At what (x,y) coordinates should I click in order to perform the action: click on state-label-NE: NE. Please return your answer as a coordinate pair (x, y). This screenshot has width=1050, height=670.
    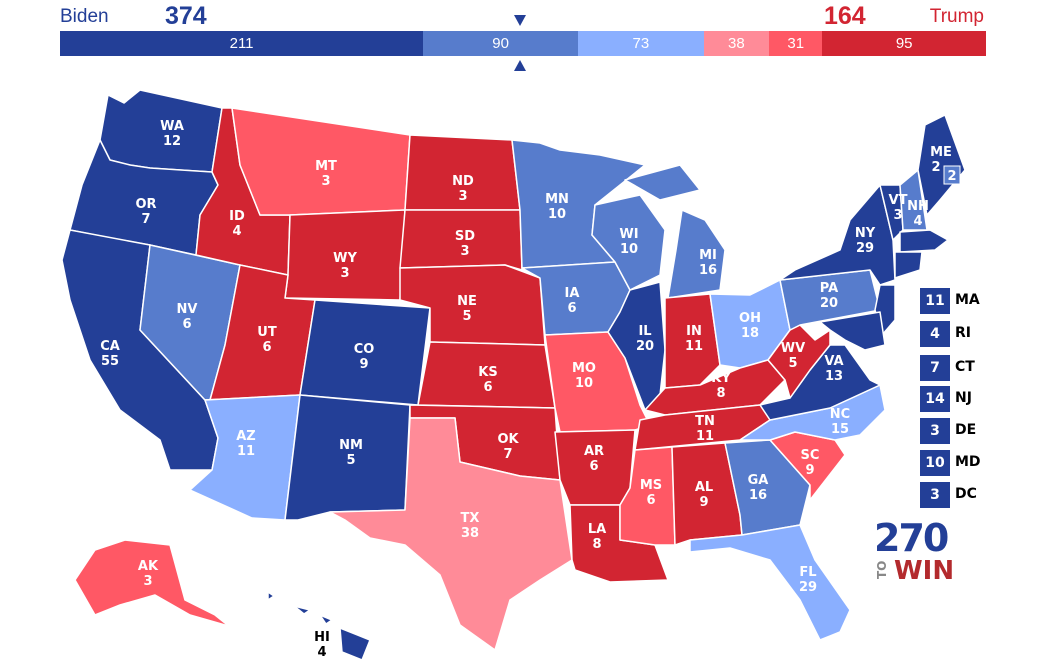
    Looking at the image, I should click on (467, 301).